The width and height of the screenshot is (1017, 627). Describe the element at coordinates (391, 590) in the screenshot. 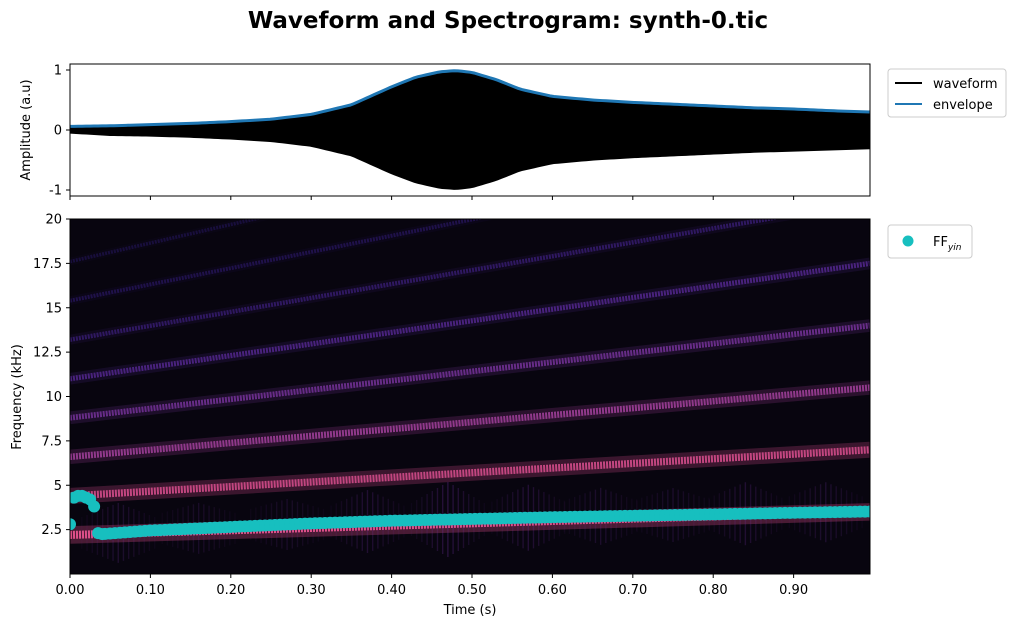

I see `spectrogram-x-tick-label: 0.40` at that location.